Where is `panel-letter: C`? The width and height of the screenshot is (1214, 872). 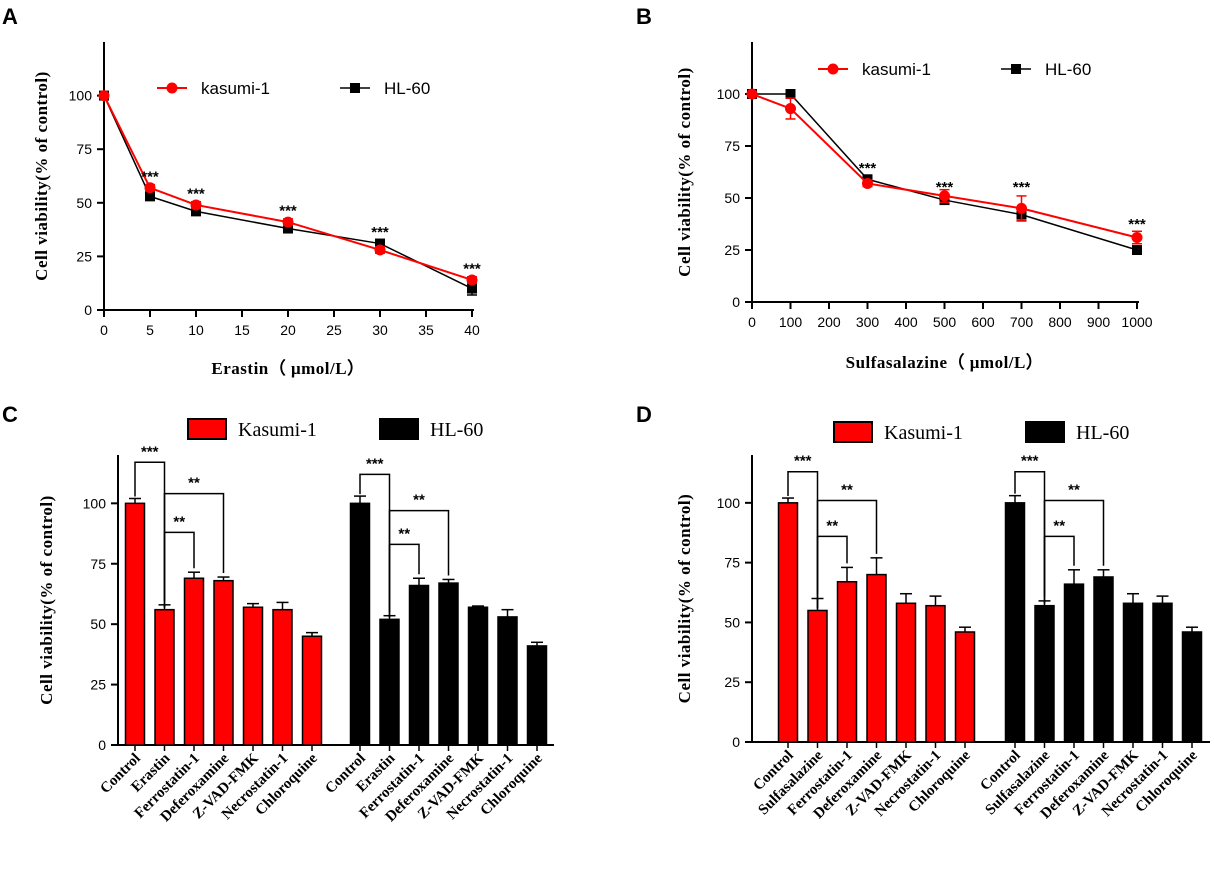
panel-letter: C is located at coordinates (10, 414).